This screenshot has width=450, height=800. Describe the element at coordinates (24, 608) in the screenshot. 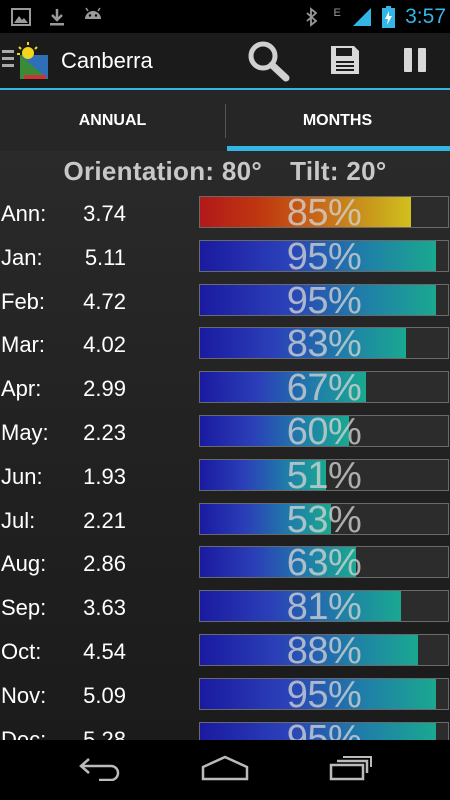

I see `row-label: Sep:` at that location.